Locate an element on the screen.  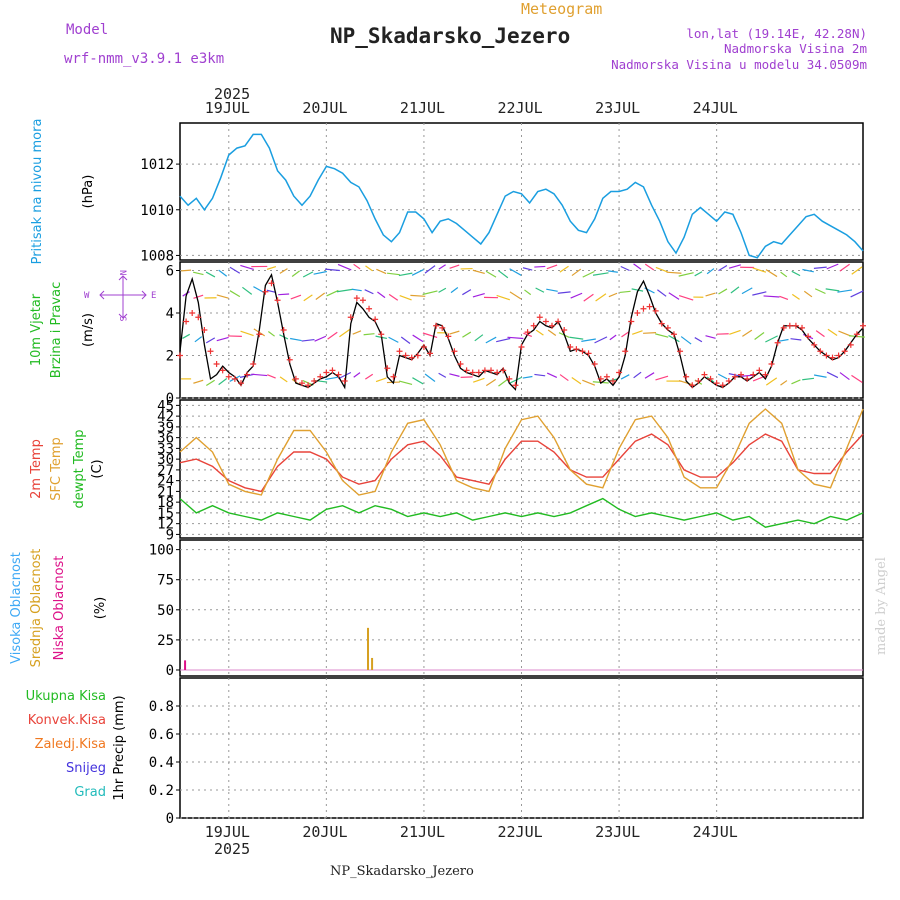
panel-frame is located at coordinates (521, 748).